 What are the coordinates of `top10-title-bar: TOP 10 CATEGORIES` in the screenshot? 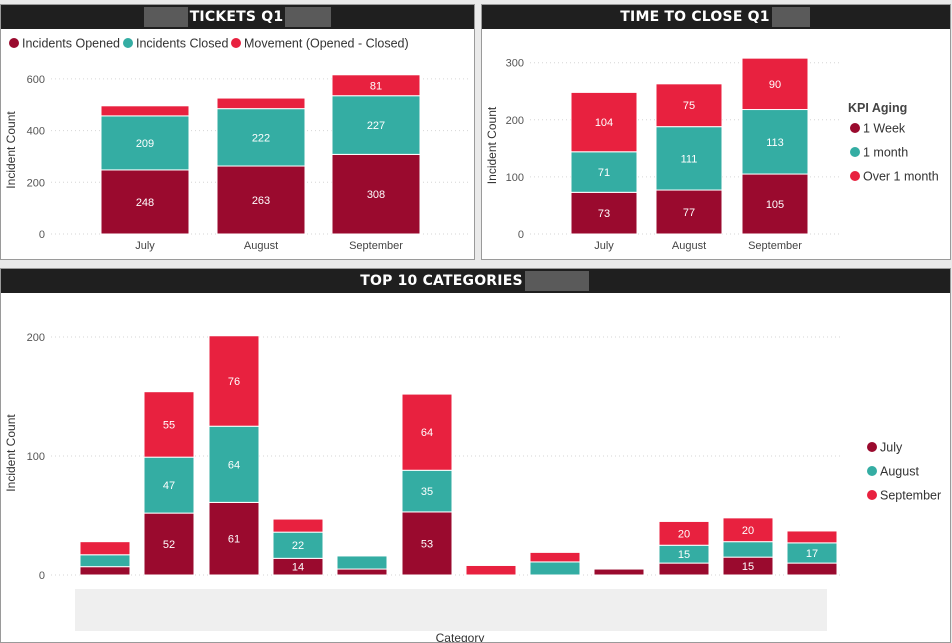 It's located at (475, 281).